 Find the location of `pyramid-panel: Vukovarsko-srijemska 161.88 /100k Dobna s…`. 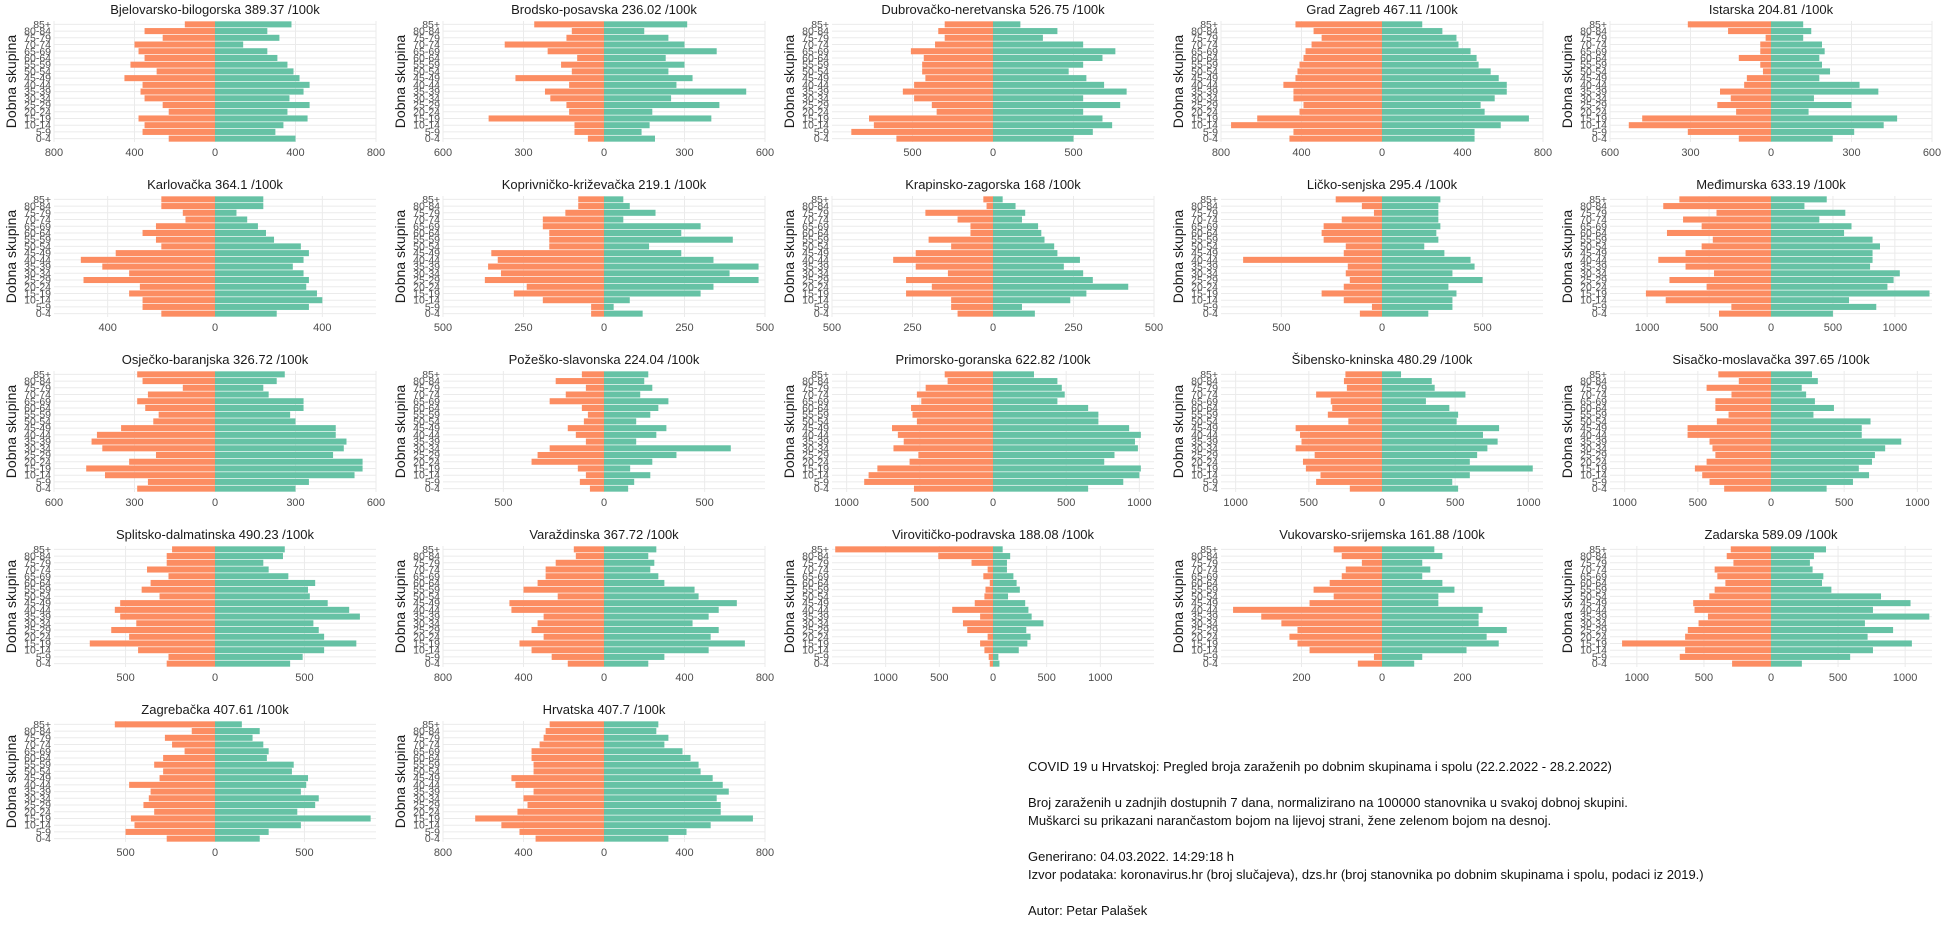

pyramid-panel: Vukovarsko-srijemska 161.88 /100k Dobna s… is located at coordinates (1360, 611).